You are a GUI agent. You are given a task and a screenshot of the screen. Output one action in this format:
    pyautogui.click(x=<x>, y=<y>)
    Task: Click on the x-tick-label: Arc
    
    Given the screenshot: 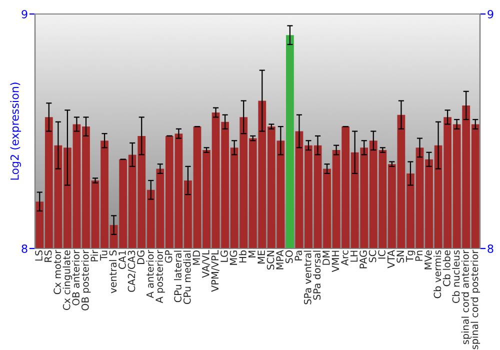 What is the action you would take?
    pyautogui.click(x=344, y=258)
    